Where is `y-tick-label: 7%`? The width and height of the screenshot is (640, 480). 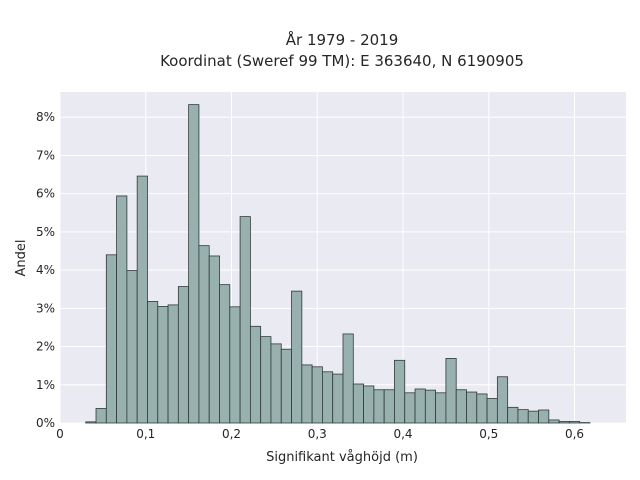
y-tick-label: 7% is located at coordinates (45, 155).